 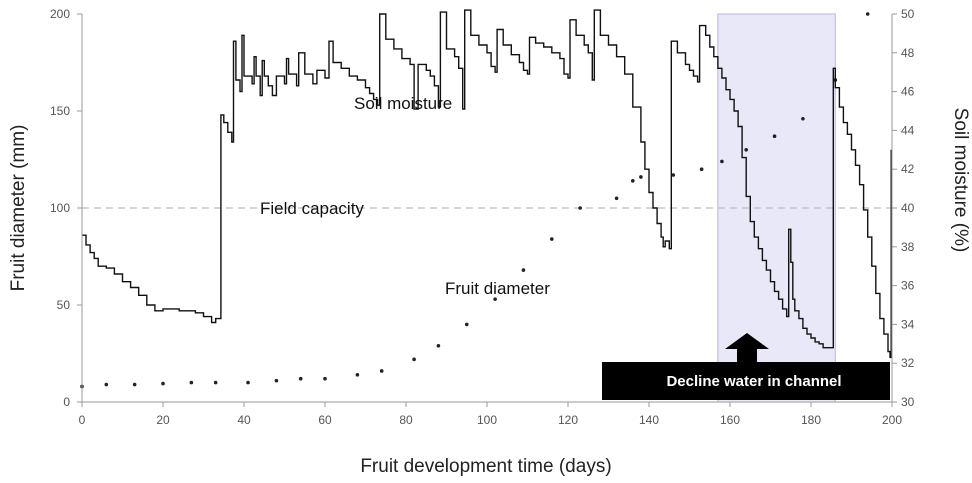 I want to click on x-tick-label: 20, so click(x=163, y=420).